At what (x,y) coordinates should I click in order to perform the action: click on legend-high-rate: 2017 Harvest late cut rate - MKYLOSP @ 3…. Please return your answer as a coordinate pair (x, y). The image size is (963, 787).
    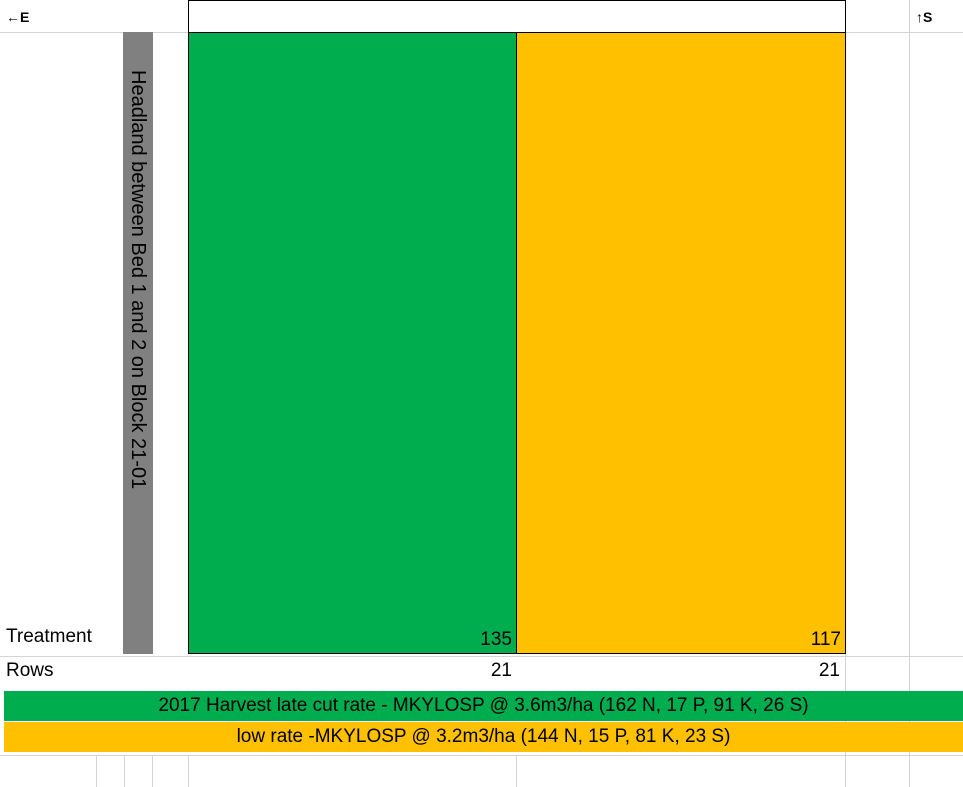
    Looking at the image, I should click on (483, 706).